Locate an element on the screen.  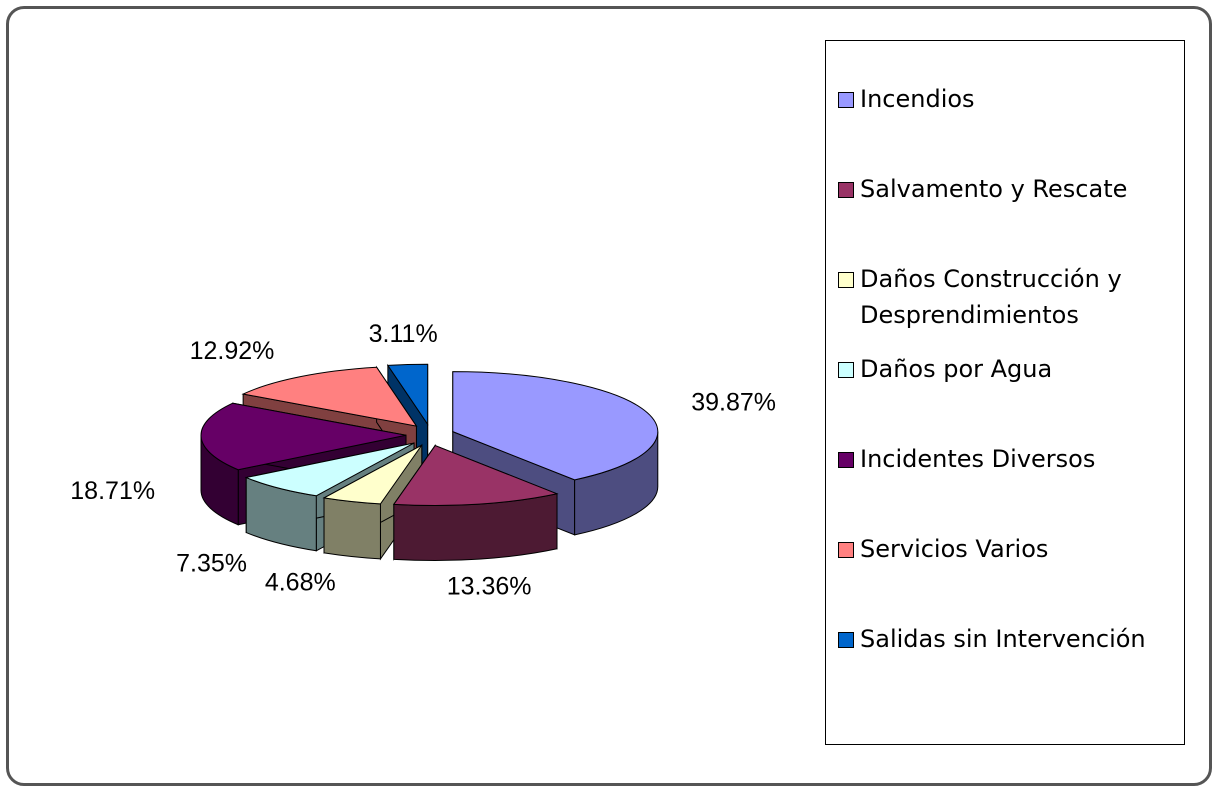
legend-item: Daños Construcción y Desprendimientos is located at coordinates (1008, 297).